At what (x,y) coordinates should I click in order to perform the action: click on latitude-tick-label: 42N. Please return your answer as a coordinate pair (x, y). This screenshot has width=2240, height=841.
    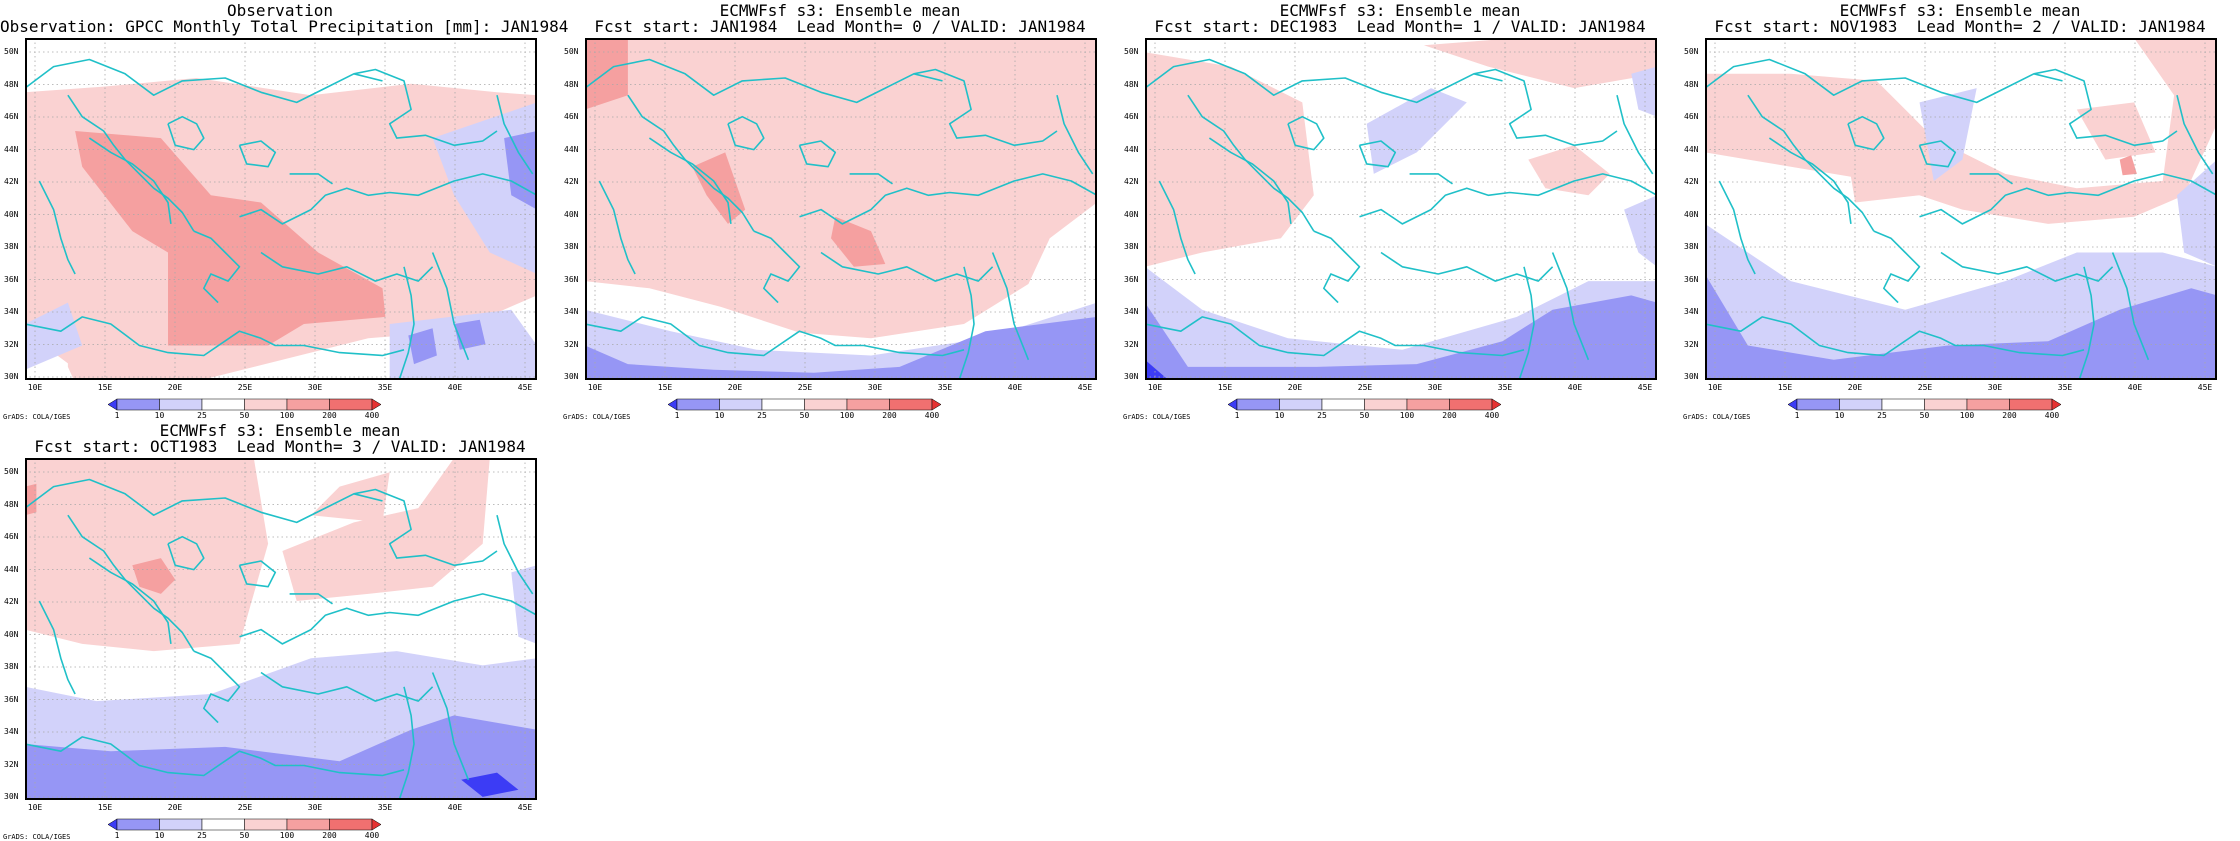
    Looking at the image, I should click on (571, 181).